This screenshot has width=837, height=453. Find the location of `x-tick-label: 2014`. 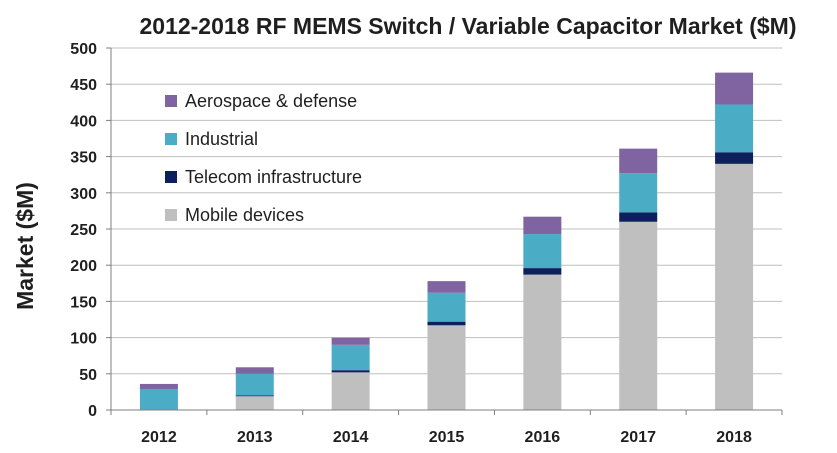

x-tick-label: 2014 is located at coordinates (351, 437).